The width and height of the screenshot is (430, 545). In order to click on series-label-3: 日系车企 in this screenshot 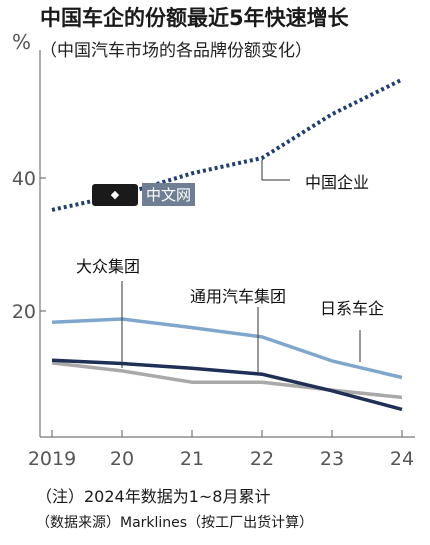, I will do `click(352, 308)`.